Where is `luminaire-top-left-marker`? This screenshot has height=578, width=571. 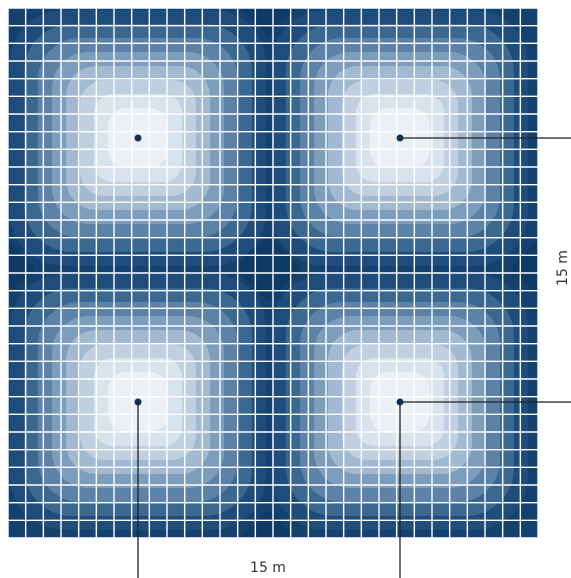
luminaire-top-left-marker is located at coordinates (138, 138).